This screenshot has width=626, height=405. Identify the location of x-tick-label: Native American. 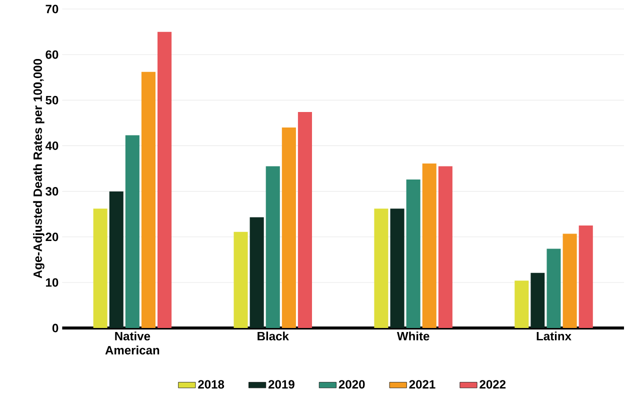
(132, 342).